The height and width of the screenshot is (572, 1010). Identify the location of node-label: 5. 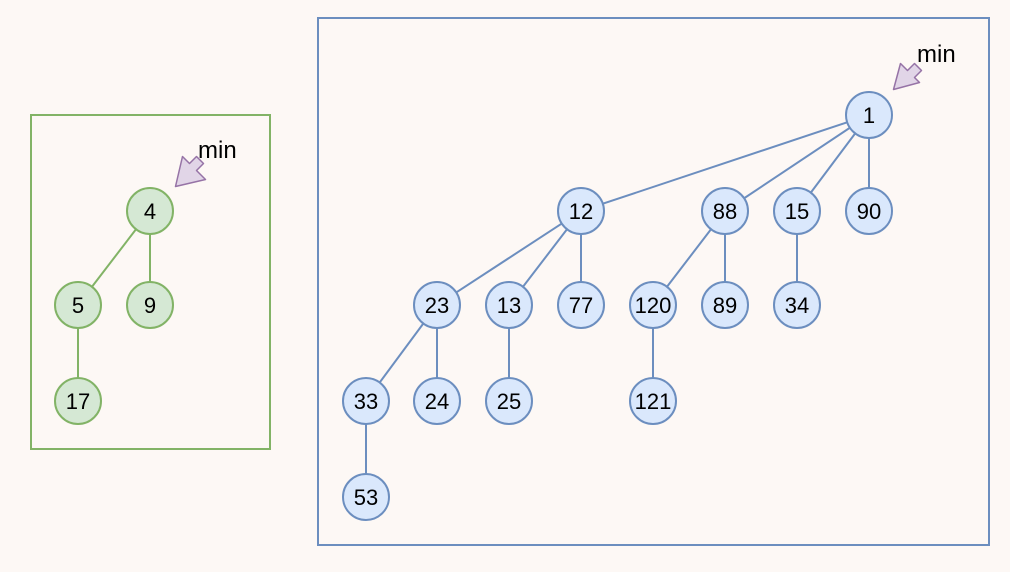
(78, 305).